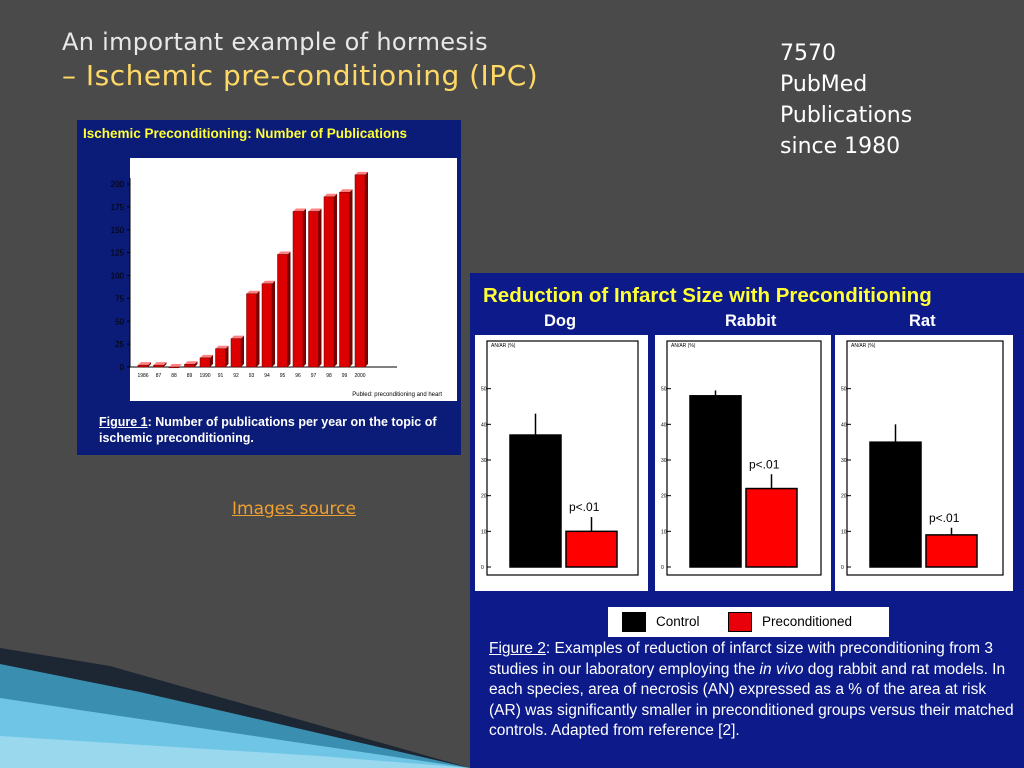  I want to click on images-source-link: Images source, so click(294, 509).